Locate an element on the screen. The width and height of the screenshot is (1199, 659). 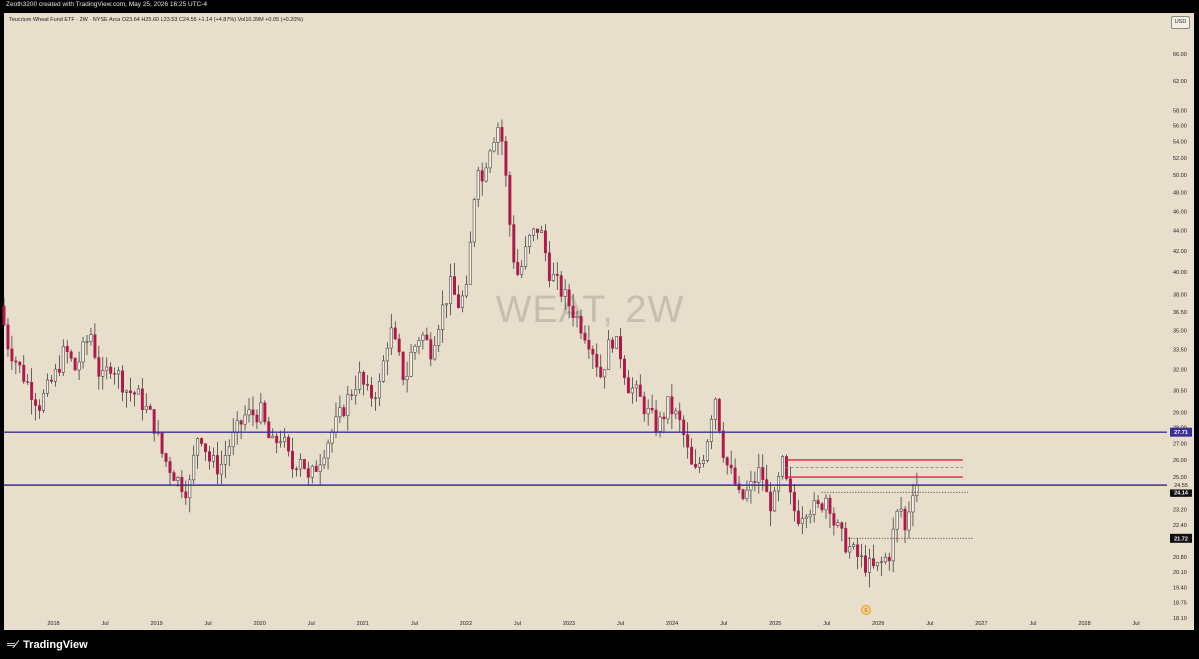
footer-bar is located at coordinates (599, 644).